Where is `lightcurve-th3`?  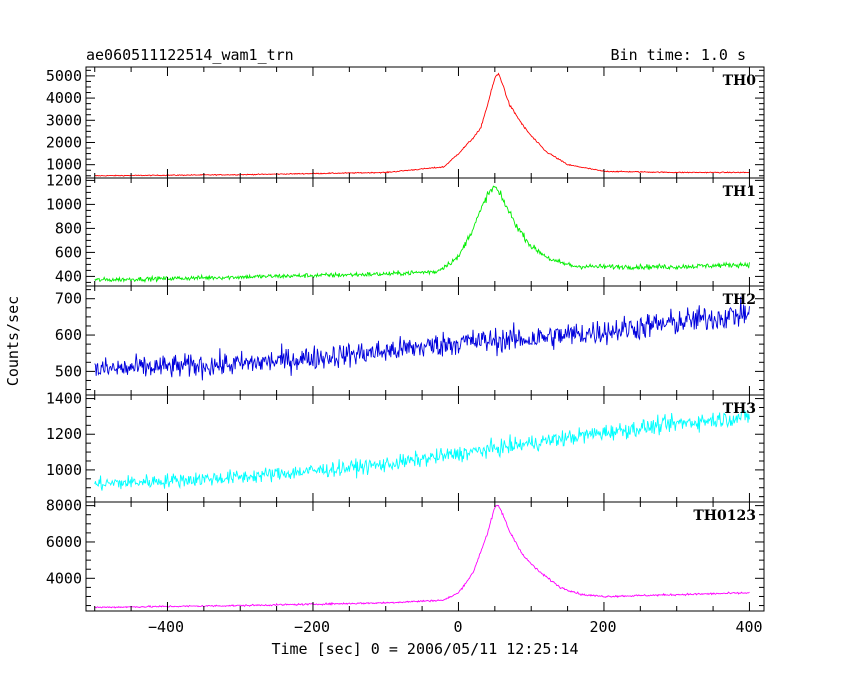
lightcurve-th3 is located at coordinates (422, 450).